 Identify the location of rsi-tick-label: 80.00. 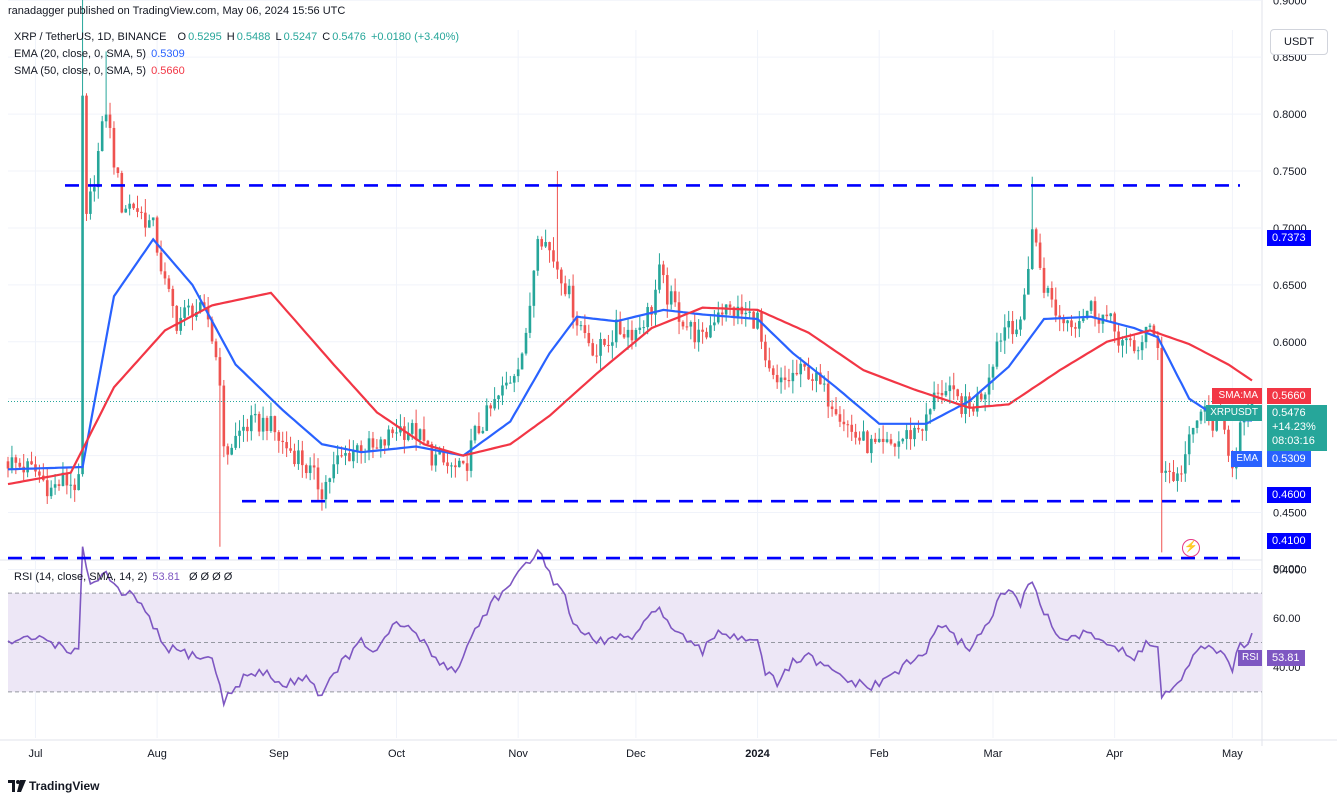
(1287, 569).